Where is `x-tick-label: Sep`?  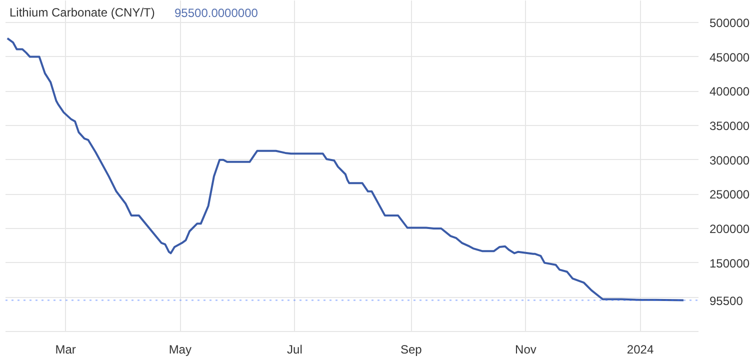
x-tick-label: Sep is located at coordinates (411, 349).